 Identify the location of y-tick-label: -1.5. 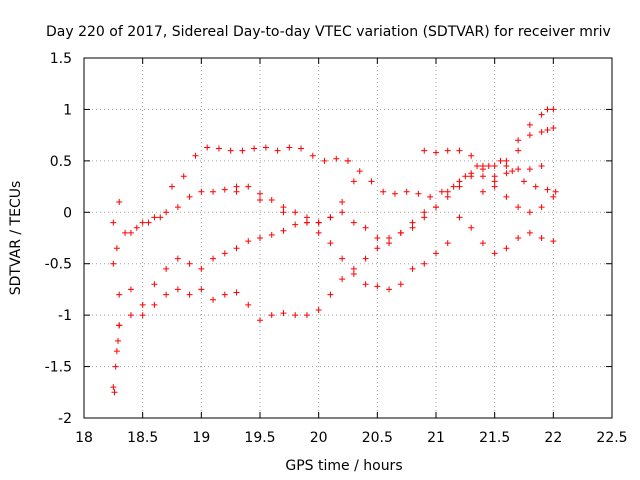
(58, 368).